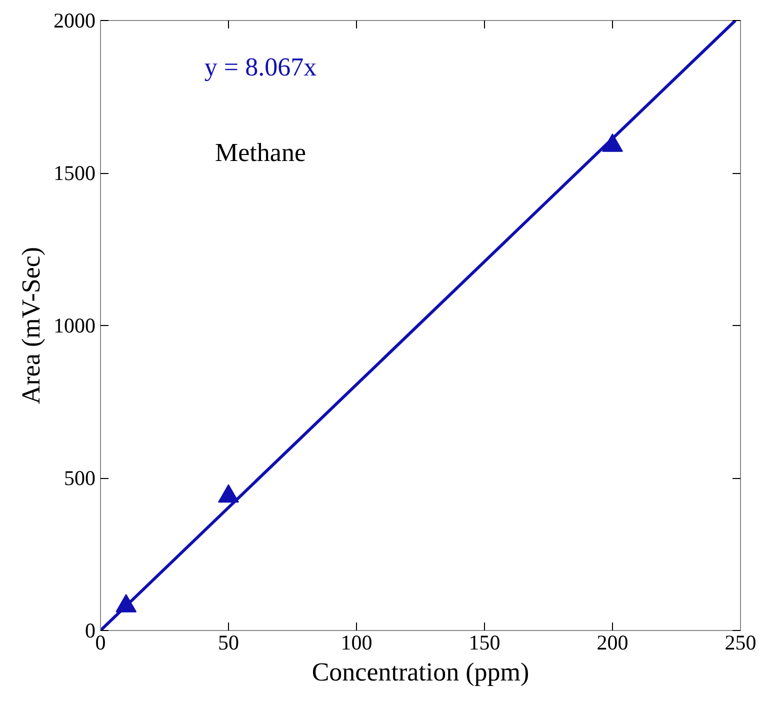 The width and height of the screenshot is (774, 725). What do you see at coordinates (356, 642) in the screenshot?
I see `x-tick-label: 100` at bounding box center [356, 642].